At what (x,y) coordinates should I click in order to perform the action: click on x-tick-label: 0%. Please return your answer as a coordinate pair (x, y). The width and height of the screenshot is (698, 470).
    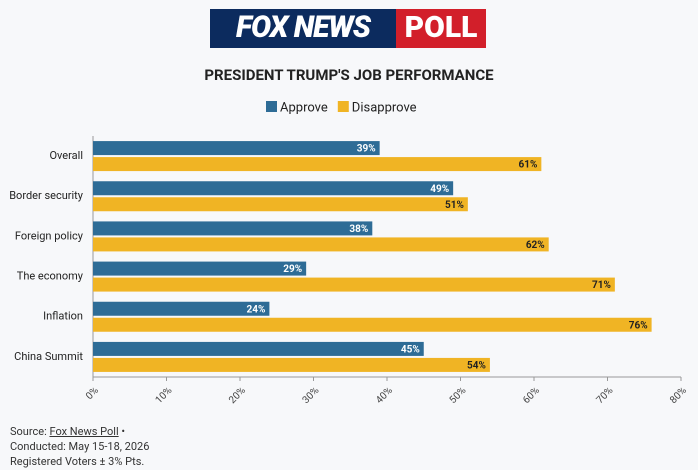
    Looking at the image, I should click on (92, 393).